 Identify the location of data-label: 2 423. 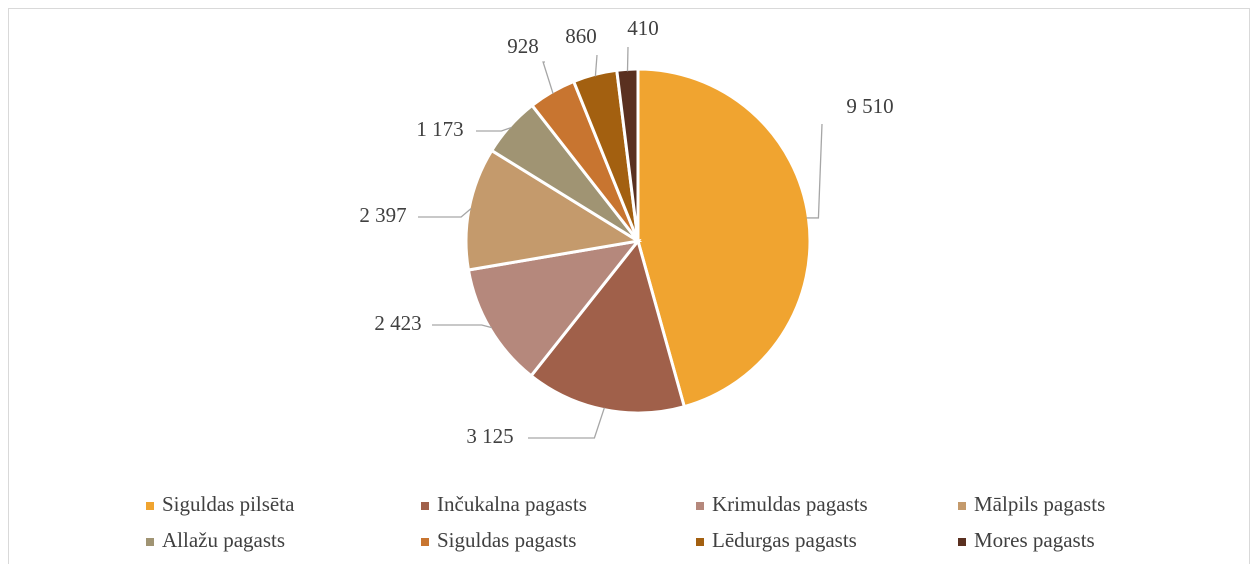
(397, 323).